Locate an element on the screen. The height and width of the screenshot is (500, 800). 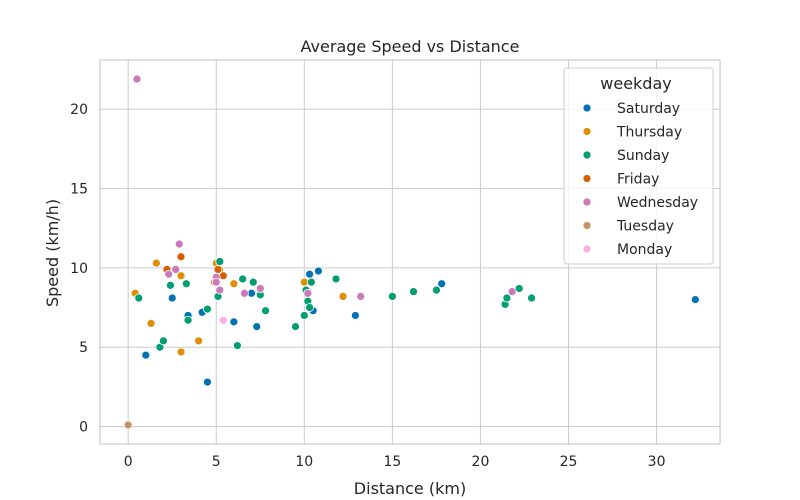
legend-item-sunday: Sunday is located at coordinates (625, 156).